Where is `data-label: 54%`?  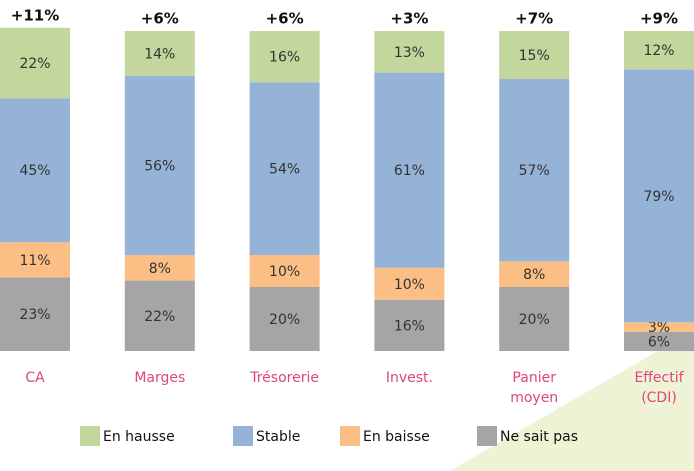
data-label: 54% is located at coordinates (284, 170).